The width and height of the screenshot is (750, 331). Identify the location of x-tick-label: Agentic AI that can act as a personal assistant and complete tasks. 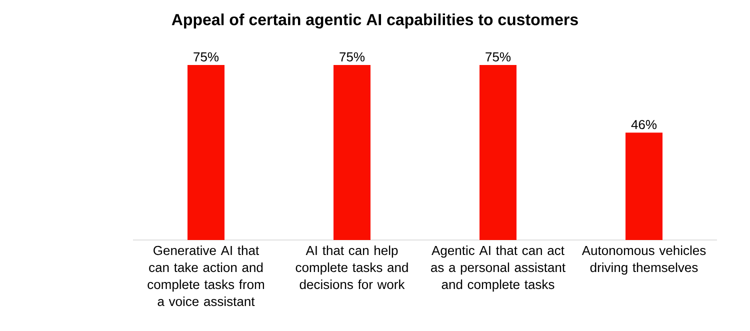
(498, 269).